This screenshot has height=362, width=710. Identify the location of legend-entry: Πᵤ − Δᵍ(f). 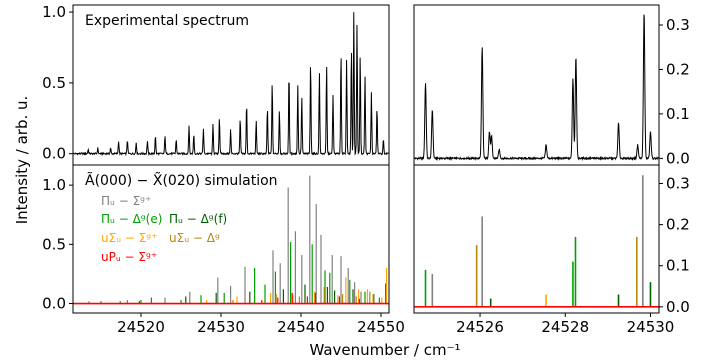
(198, 219).